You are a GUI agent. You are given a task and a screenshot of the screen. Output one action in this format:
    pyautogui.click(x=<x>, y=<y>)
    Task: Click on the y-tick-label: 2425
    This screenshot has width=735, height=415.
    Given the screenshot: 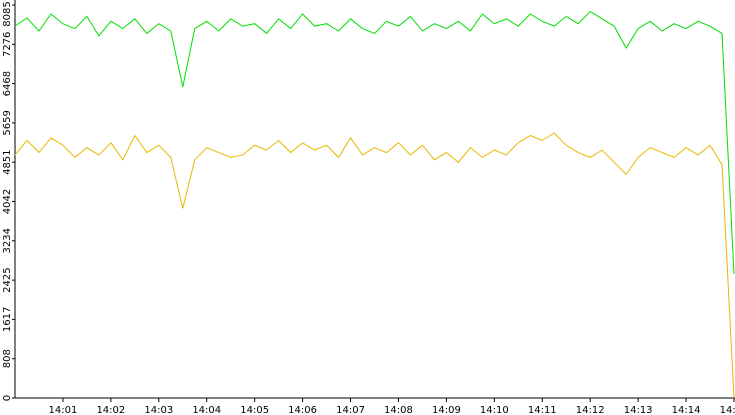 What is the action you would take?
    pyautogui.click(x=7, y=279)
    